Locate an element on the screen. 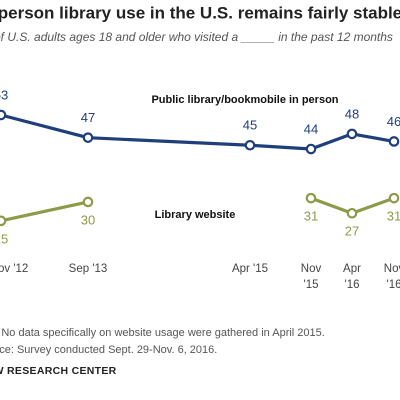 The height and width of the screenshot is (400, 400). series-label: Public library/bookmobile in person is located at coordinates (244, 100).